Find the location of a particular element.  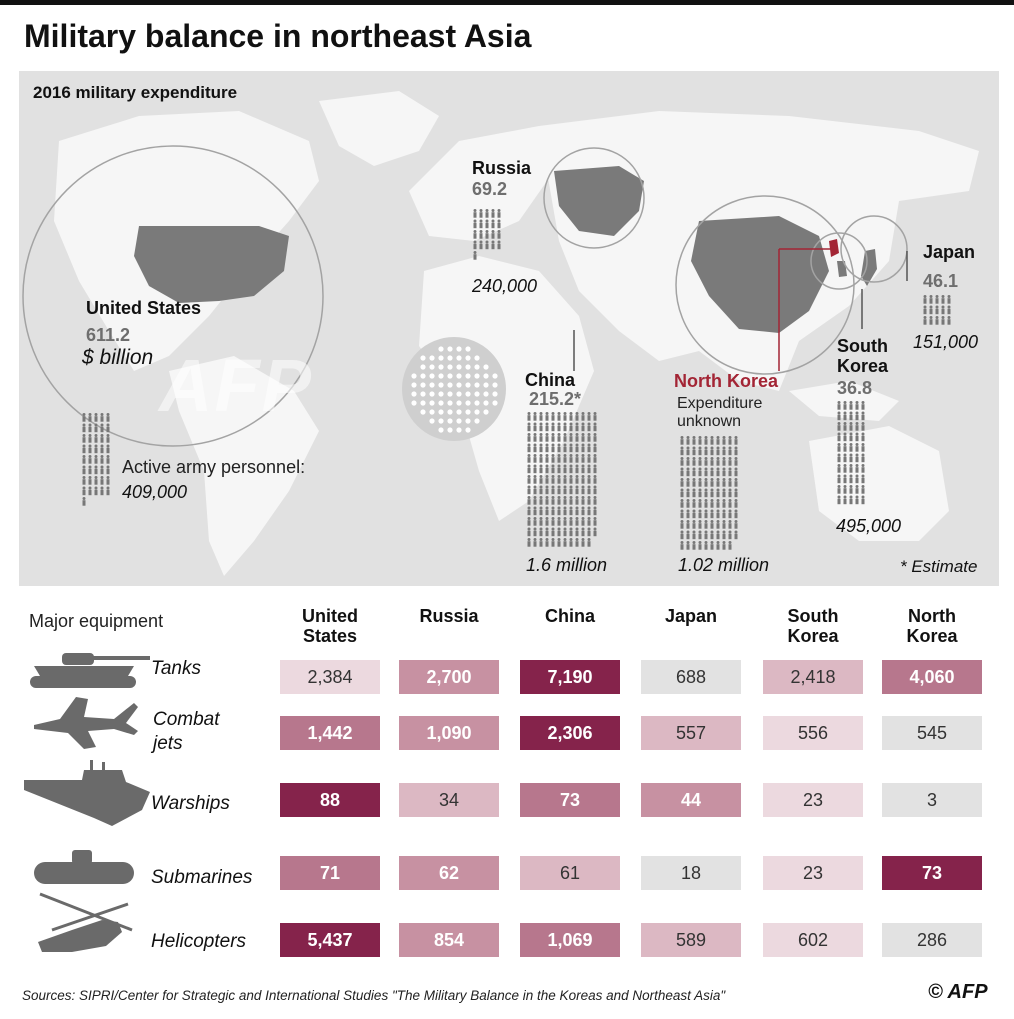

tank-icon is located at coordinates (90, 670).